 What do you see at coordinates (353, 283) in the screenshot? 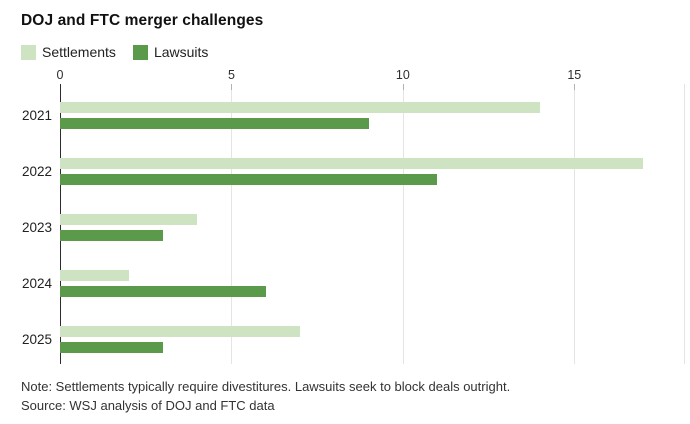
I see `bar-group-2024: 2024` at bounding box center [353, 283].